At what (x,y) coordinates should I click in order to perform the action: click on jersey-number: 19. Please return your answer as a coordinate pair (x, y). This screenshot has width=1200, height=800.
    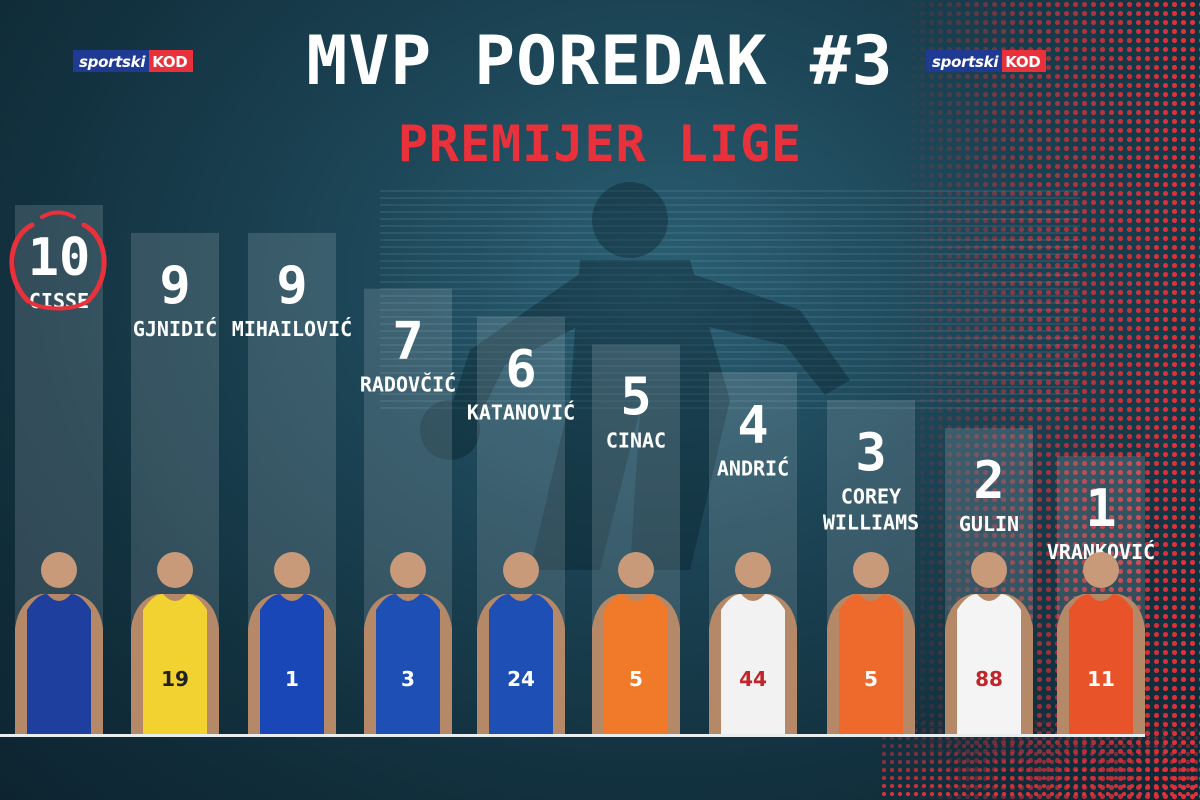
    Looking at the image, I should click on (175, 679).